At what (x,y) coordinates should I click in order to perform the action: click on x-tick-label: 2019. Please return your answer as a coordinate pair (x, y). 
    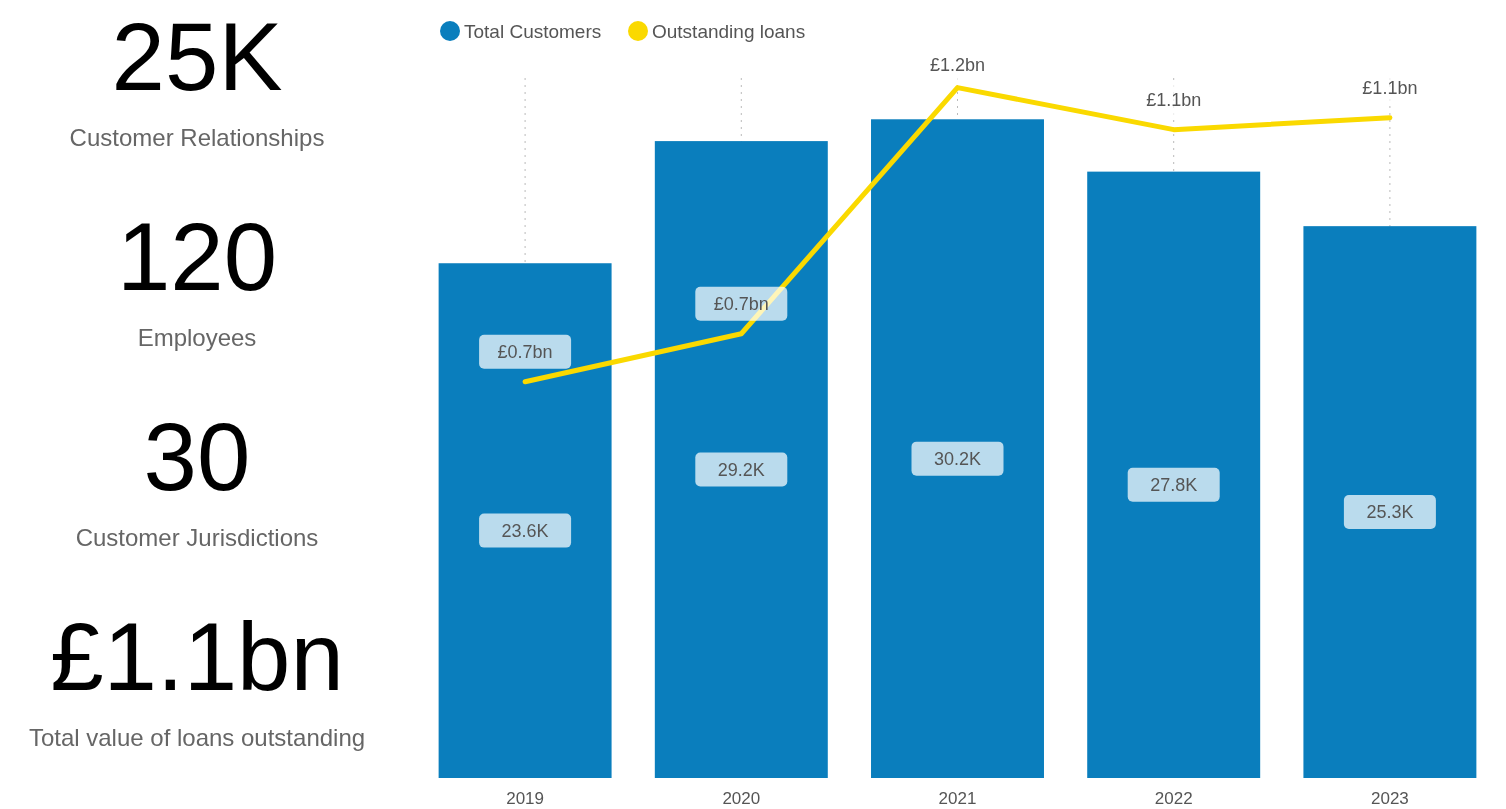
    Looking at the image, I should click on (525, 798).